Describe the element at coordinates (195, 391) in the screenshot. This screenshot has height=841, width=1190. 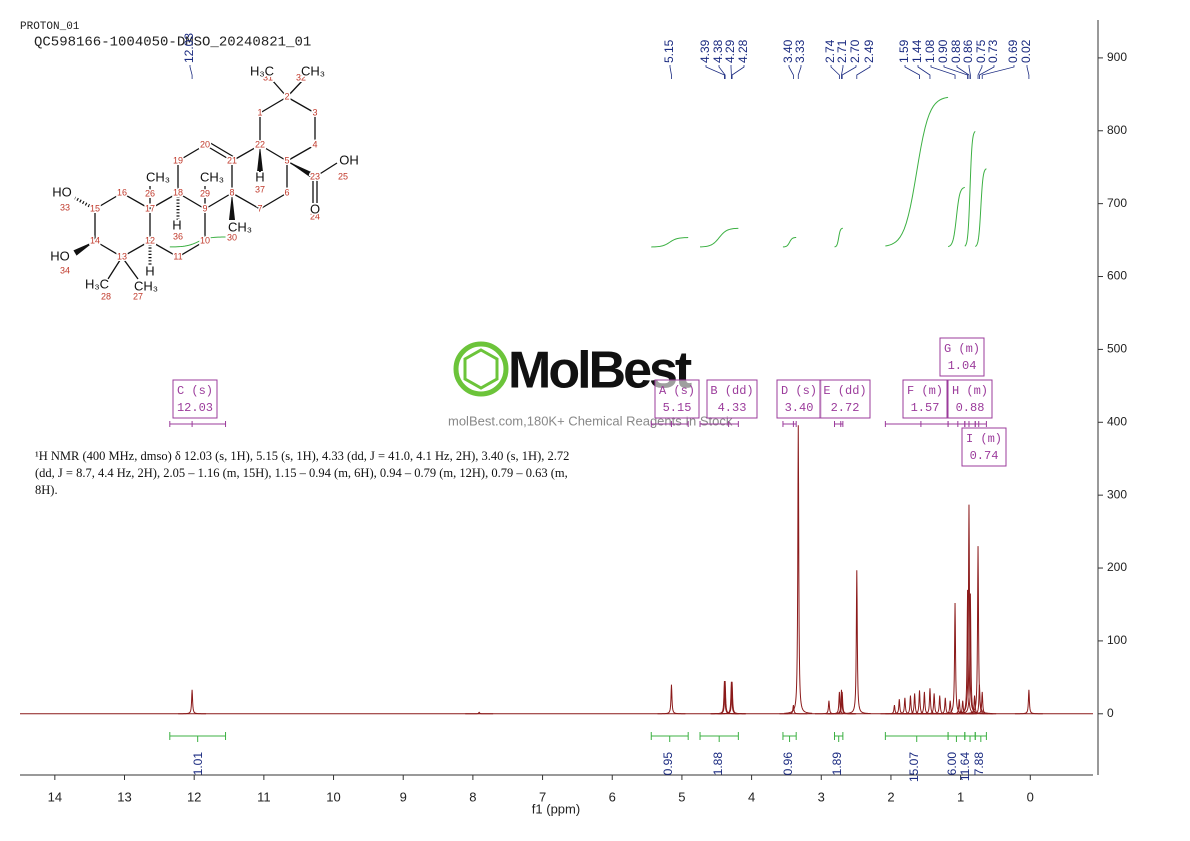
I see `multiplet-name: C (s)` at that location.